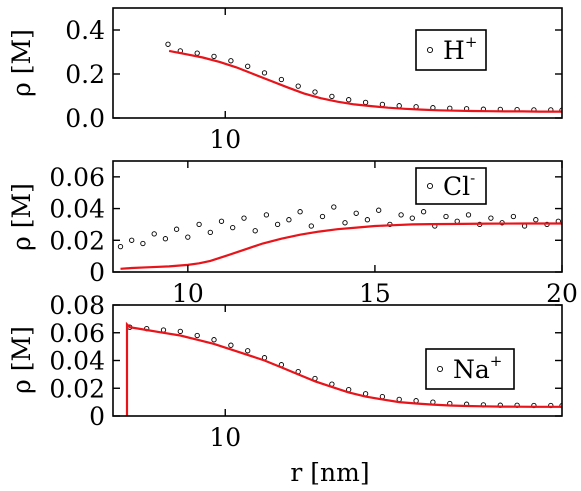 The width and height of the screenshot is (581, 491). What do you see at coordinates (451, 50) in the screenshot?
I see `legend: H+` at bounding box center [451, 50].